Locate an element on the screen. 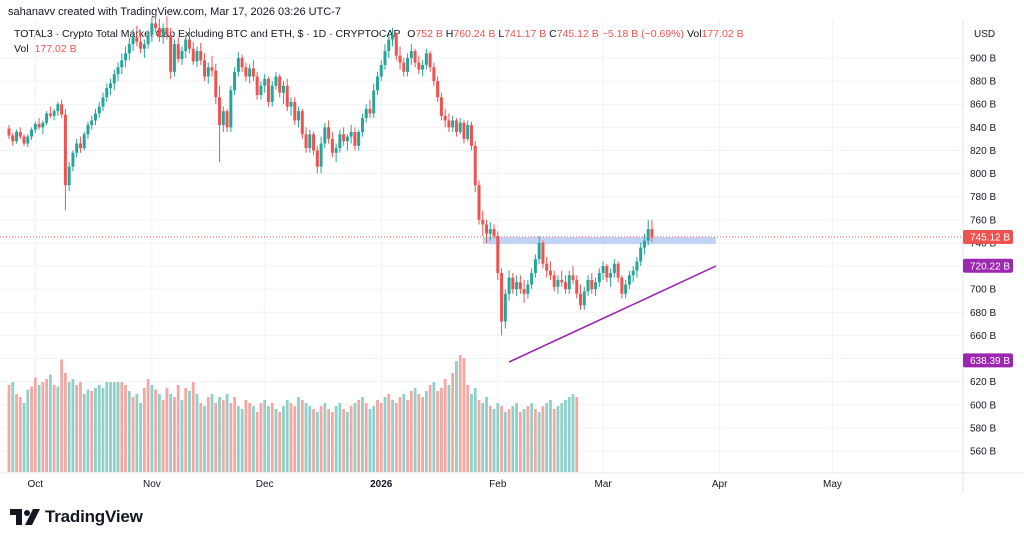 The width and height of the screenshot is (1024, 539). trendline-upper-tag: 720.22 B is located at coordinates (990, 266).